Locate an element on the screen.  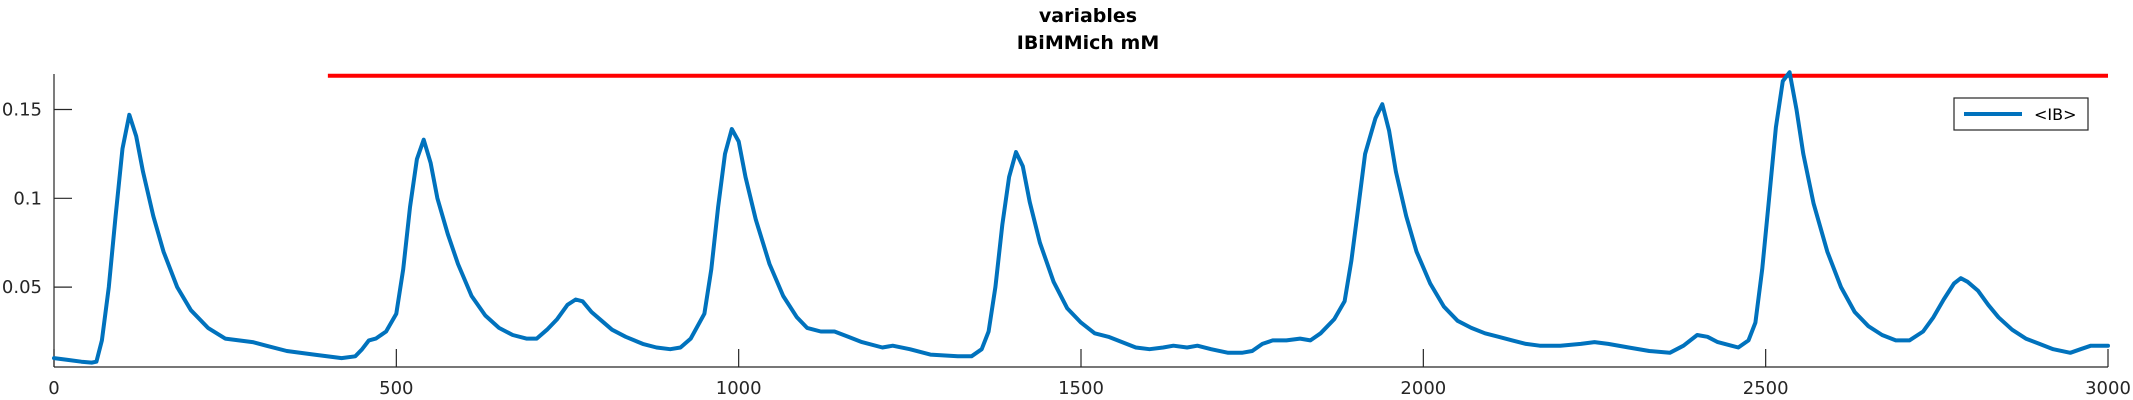
x-tick-label: 500 is located at coordinates (396, 388).